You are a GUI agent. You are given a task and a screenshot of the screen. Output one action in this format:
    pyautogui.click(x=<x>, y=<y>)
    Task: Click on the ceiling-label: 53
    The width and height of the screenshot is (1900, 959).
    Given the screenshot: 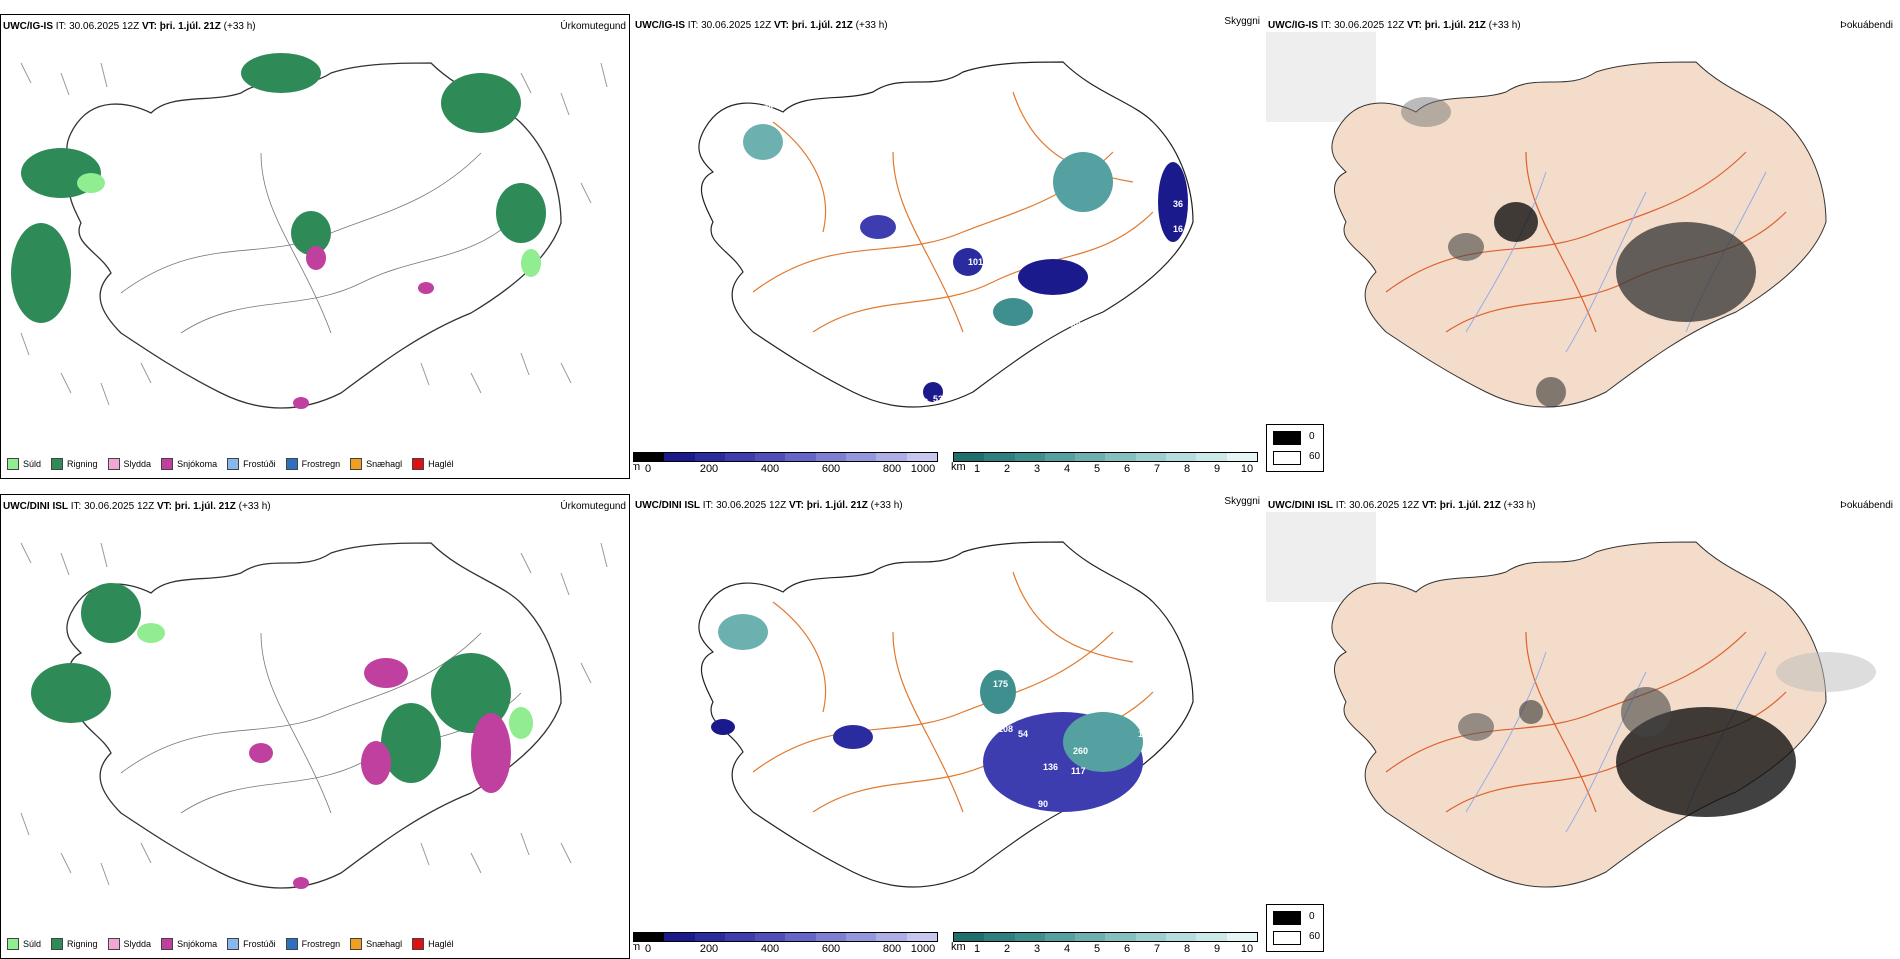 What is the action you would take?
    pyautogui.click(x=938, y=399)
    